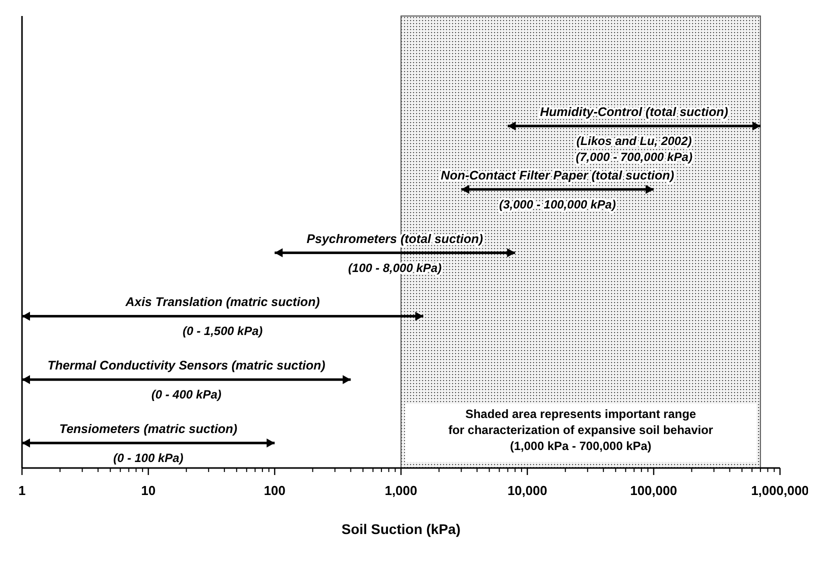 This screenshot has height=574, width=816. What do you see at coordinates (22, 490) in the screenshot?
I see `x-tick-label: 1` at bounding box center [22, 490].